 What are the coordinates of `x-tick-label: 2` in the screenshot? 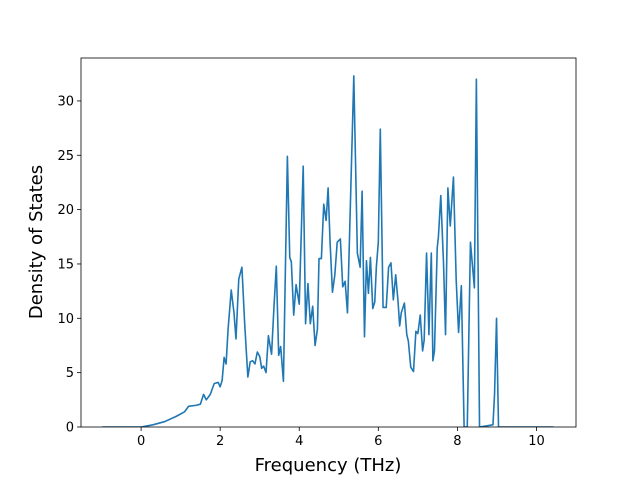 It's located at (220, 441).